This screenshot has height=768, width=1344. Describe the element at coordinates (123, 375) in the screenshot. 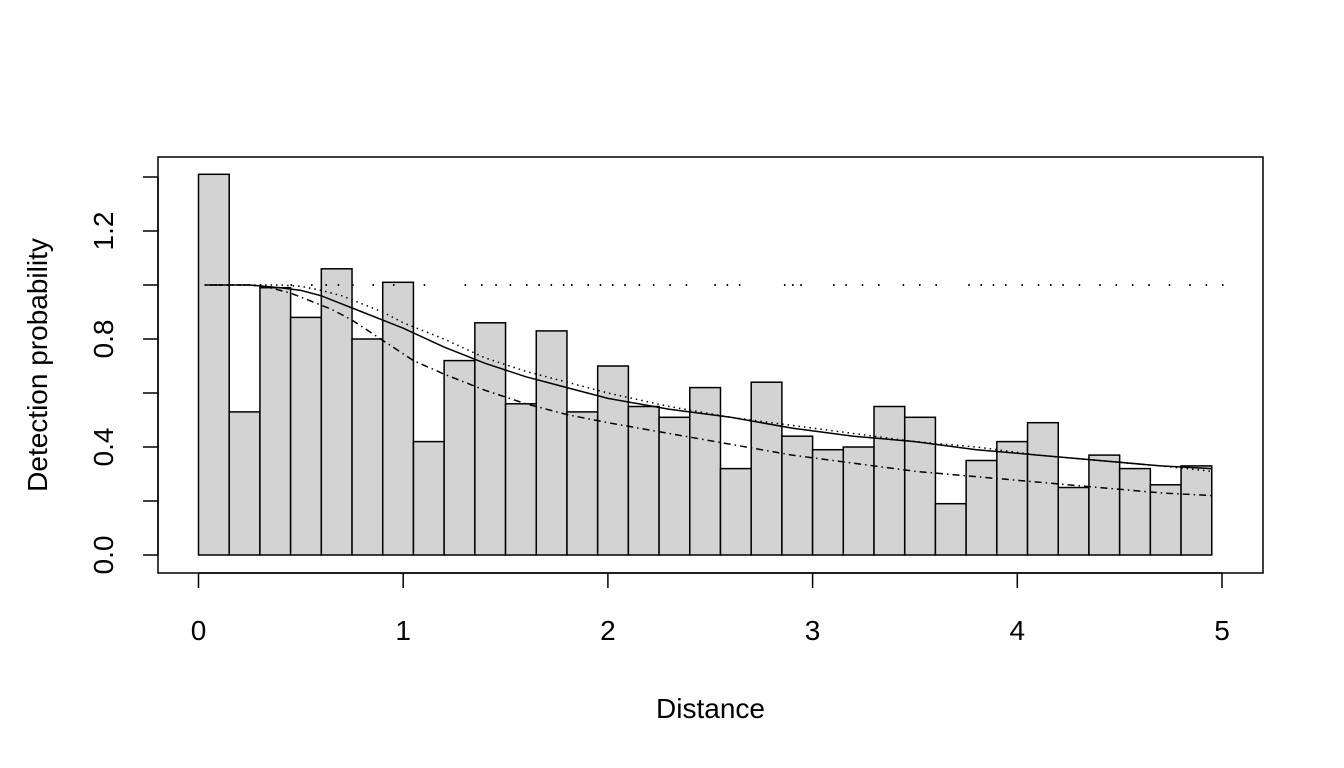

I see `y-axis: 0.0 0.4 0.8 1.2` at that location.